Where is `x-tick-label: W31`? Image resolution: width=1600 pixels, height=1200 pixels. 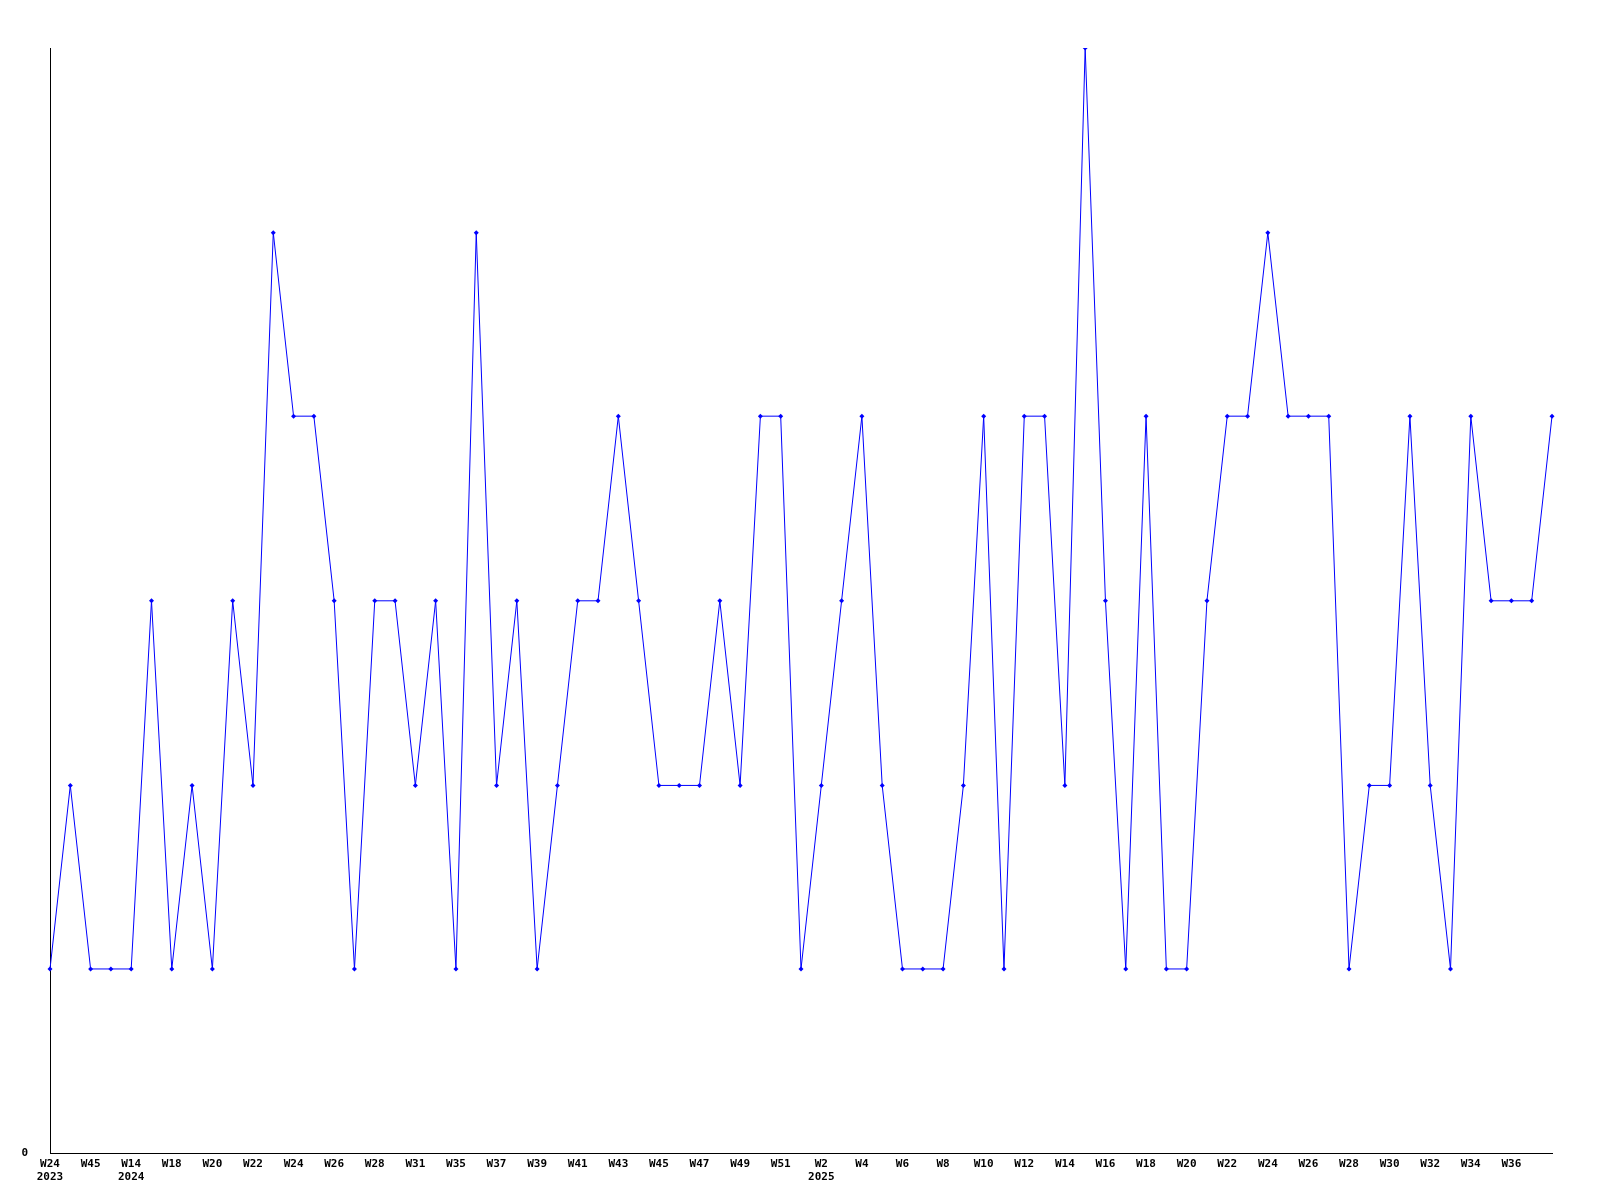
x-tick-label: W31 is located at coordinates (415, 1164).